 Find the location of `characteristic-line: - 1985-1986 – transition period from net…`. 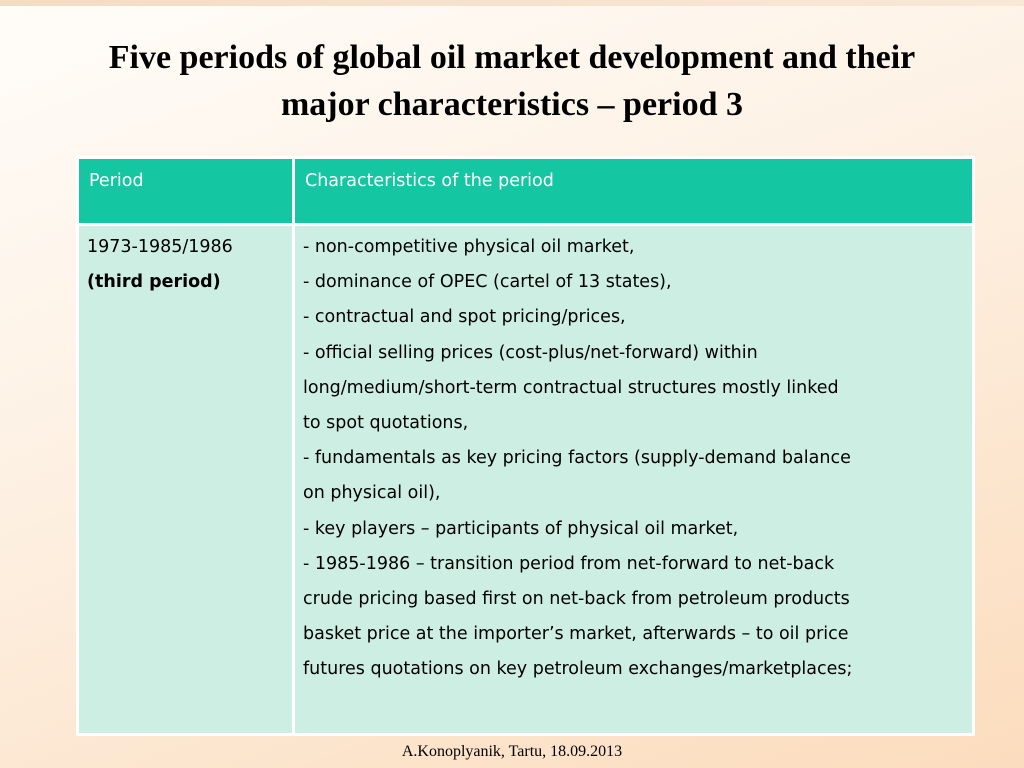

characteristic-line: - 1985-1986 – transition period from net… is located at coordinates (569, 563).